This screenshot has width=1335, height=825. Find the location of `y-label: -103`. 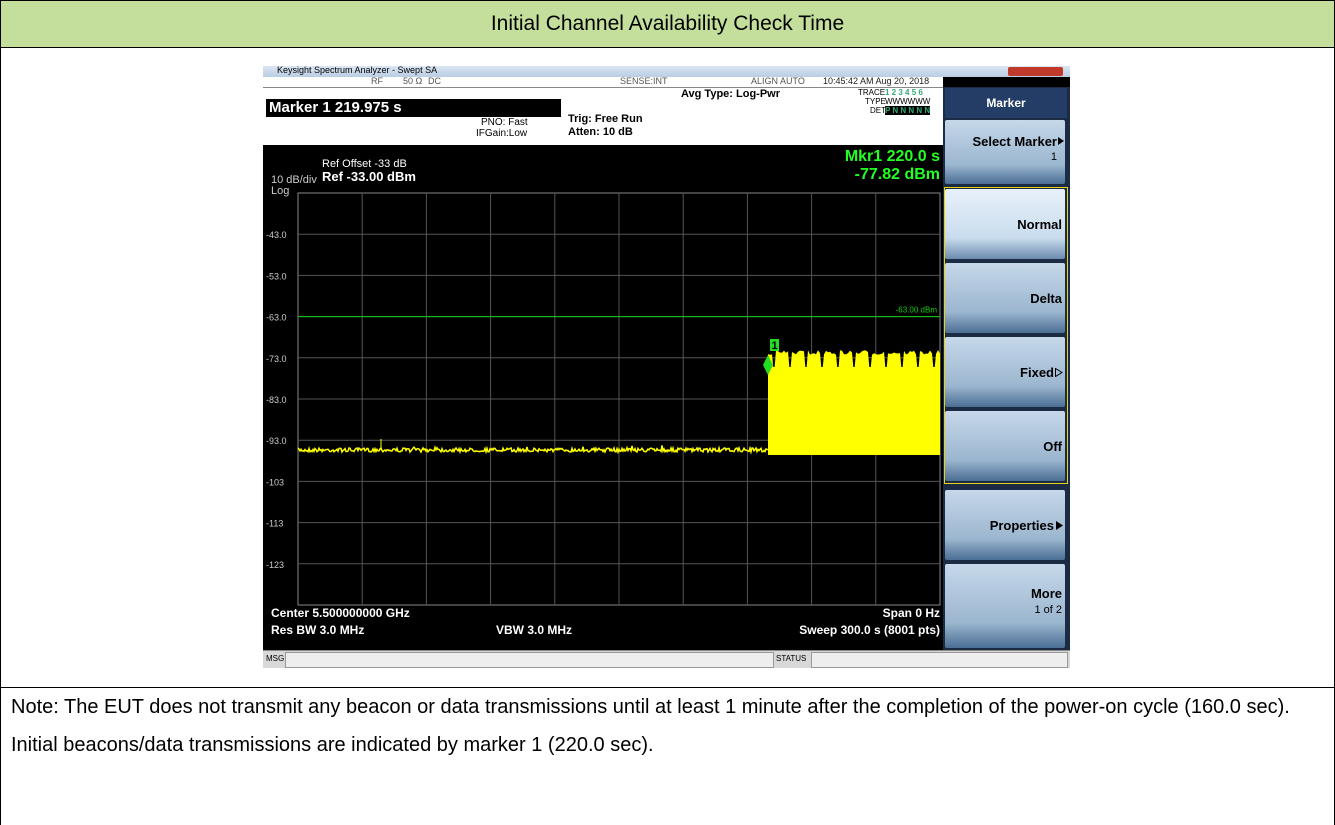

y-label: -103 is located at coordinates (275, 482).